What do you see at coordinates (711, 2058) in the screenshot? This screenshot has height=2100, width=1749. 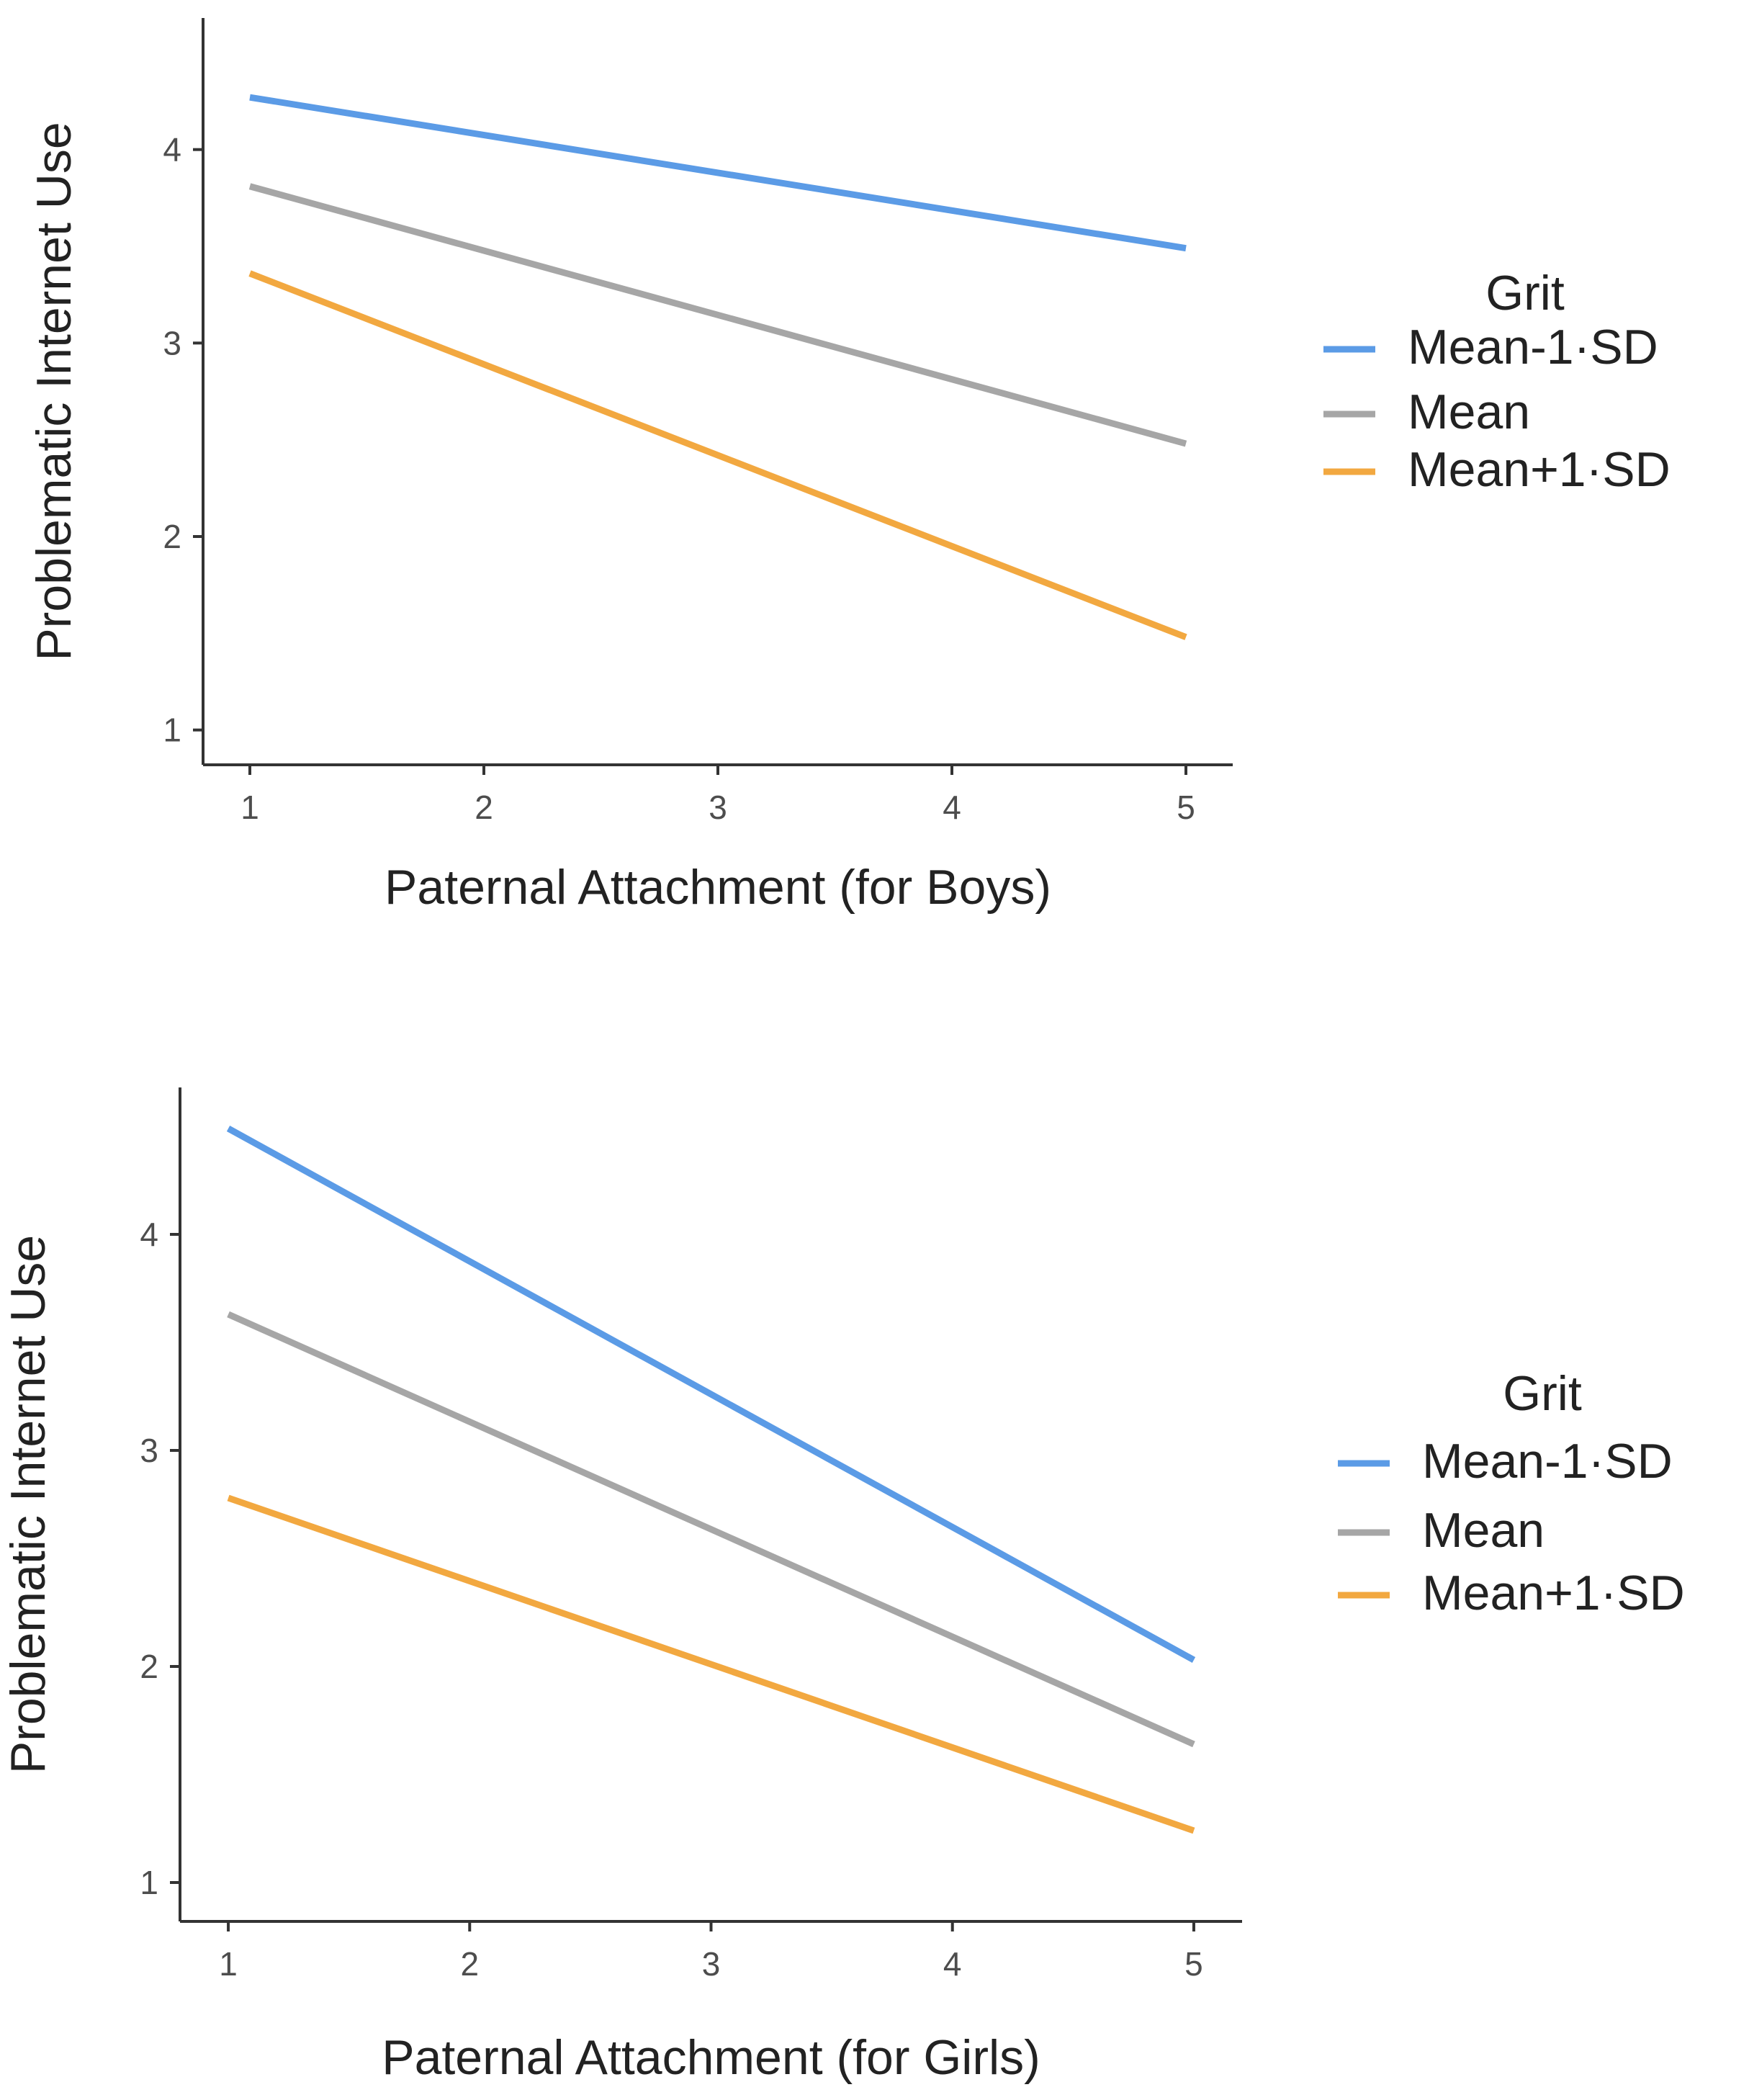 I see `x-axis-title: Paternal Attachment (for Girls)` at bounding box center [711, 2058].